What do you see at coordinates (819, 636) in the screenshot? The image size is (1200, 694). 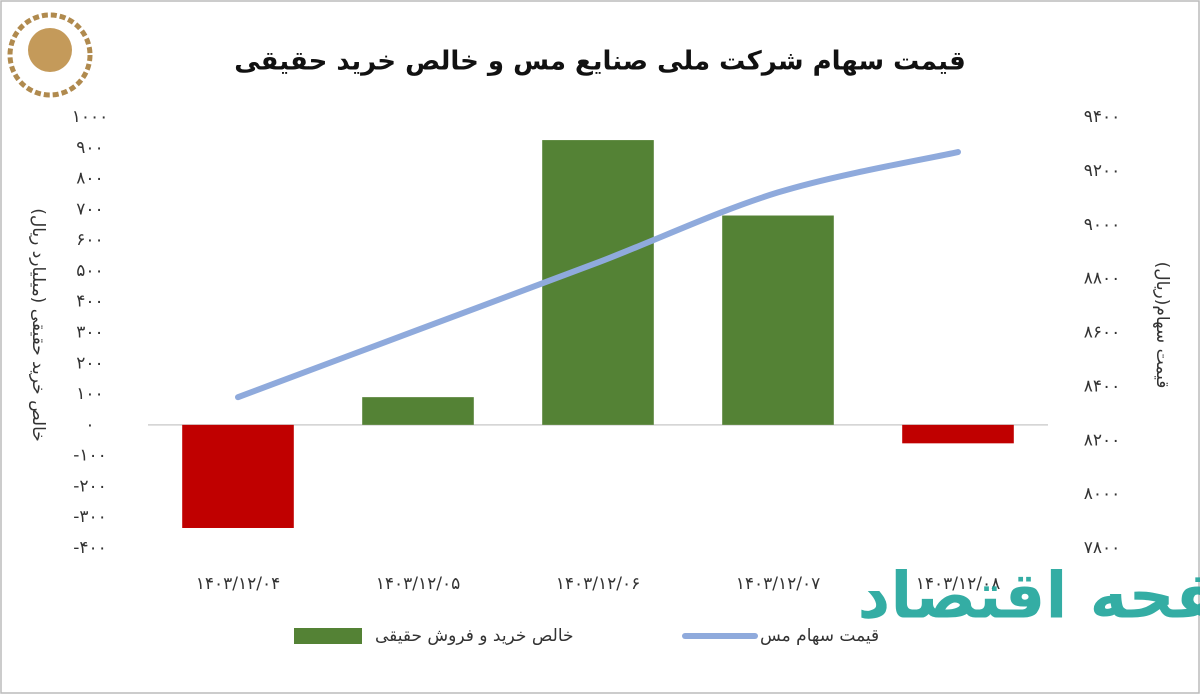 I see `legend-label: قیمت سهام مس` at bounding box center [819, 636].